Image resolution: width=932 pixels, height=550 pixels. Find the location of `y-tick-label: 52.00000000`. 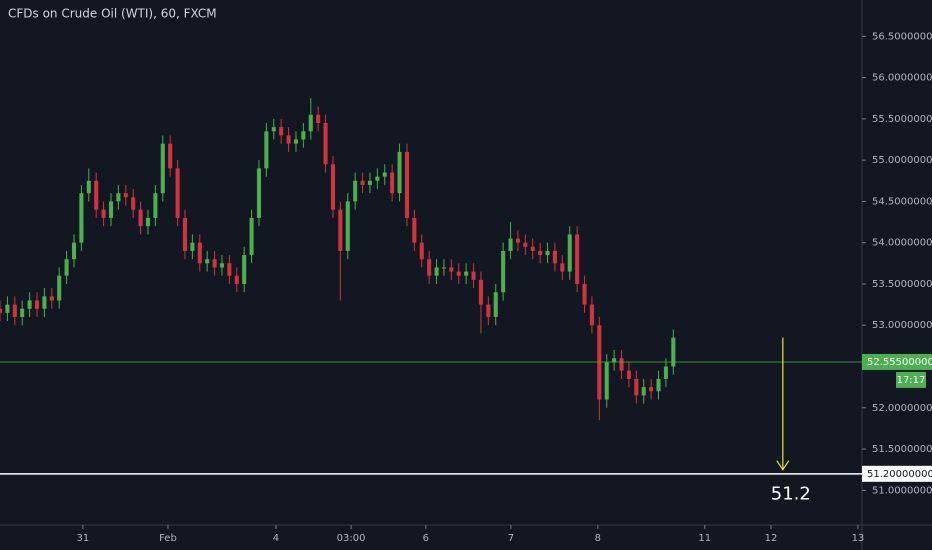

y-tick-label: 52.00000000 is located at coordinates (902, 408).